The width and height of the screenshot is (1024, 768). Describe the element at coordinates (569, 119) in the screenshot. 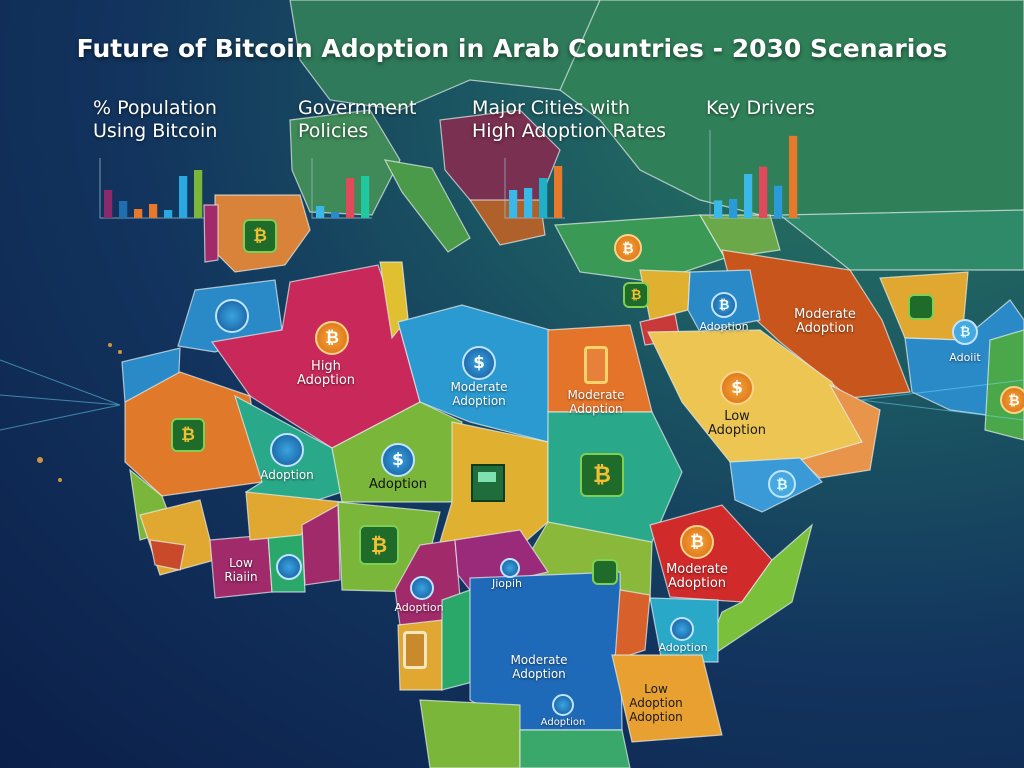

I see `panel-heading-cities: Major Cities with High Adoption Rates` at that location.